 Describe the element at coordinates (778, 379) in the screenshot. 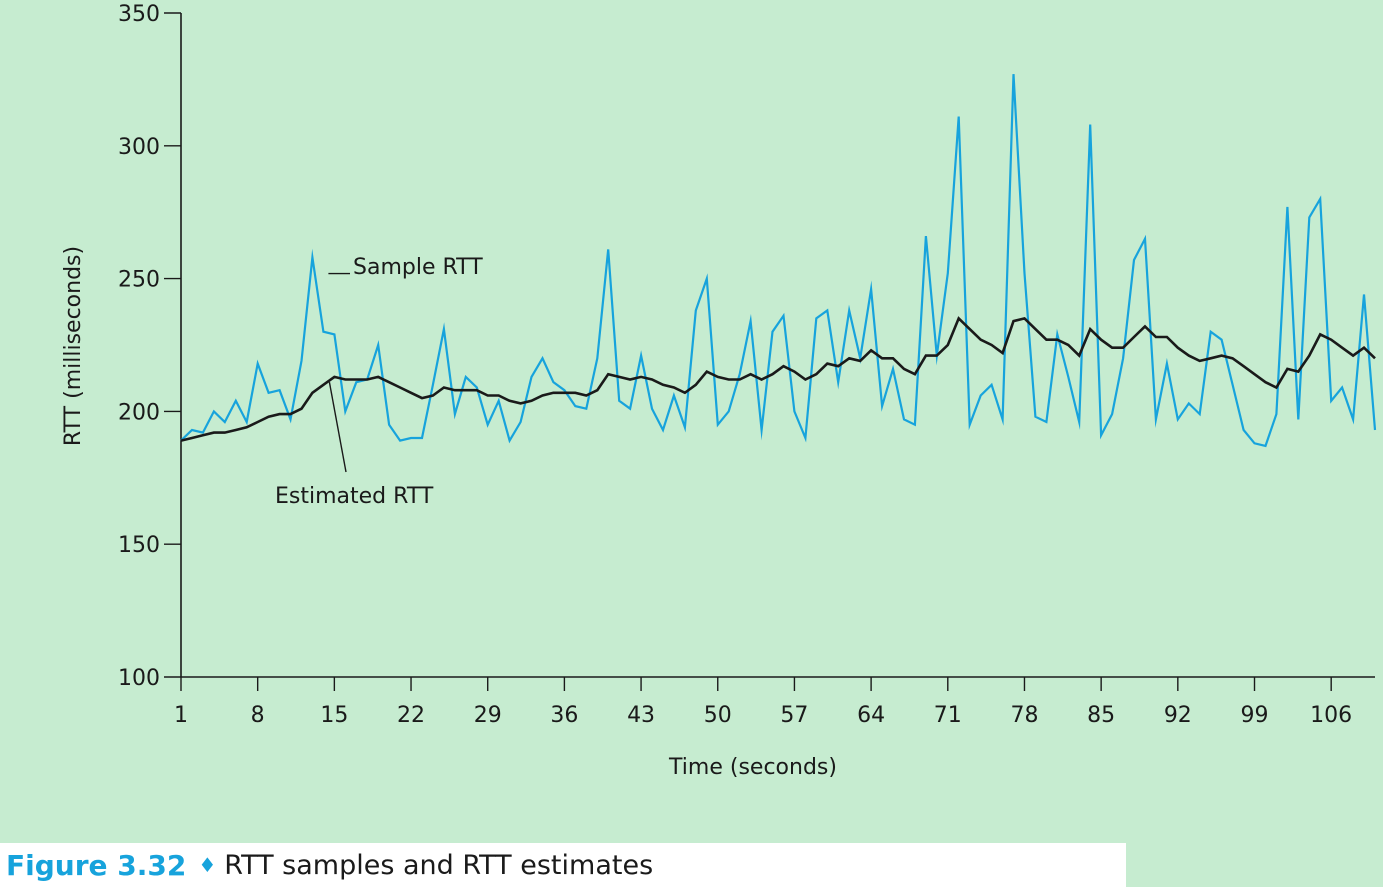

I see `estimated-rtt-line` at that location.